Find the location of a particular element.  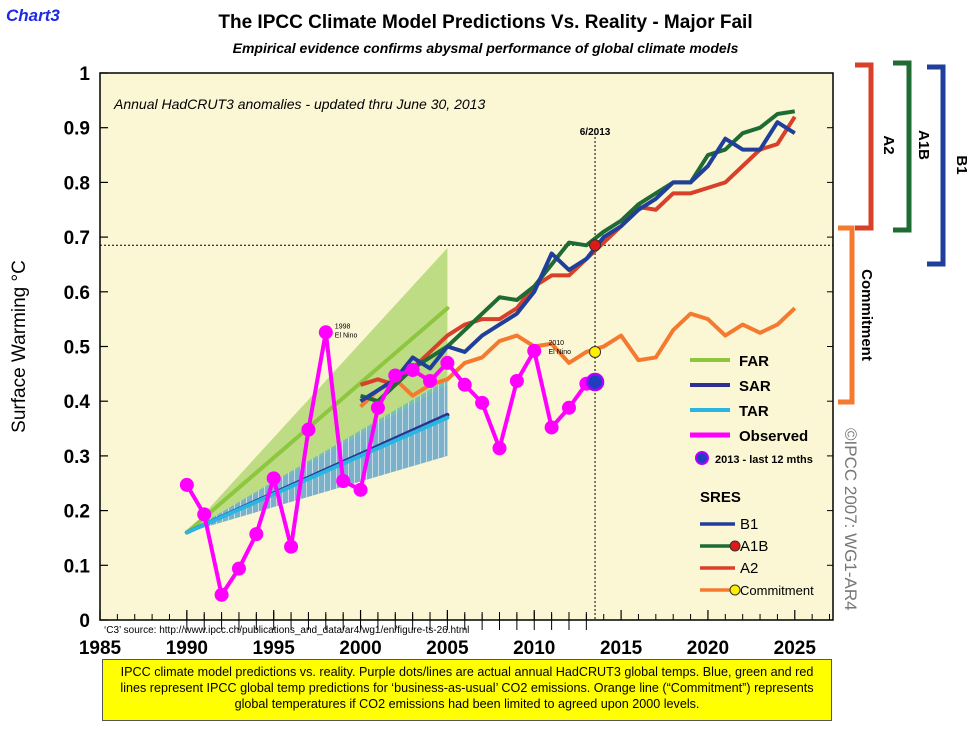

x-tick-label: 2010 is located at coordinates (534, 648).